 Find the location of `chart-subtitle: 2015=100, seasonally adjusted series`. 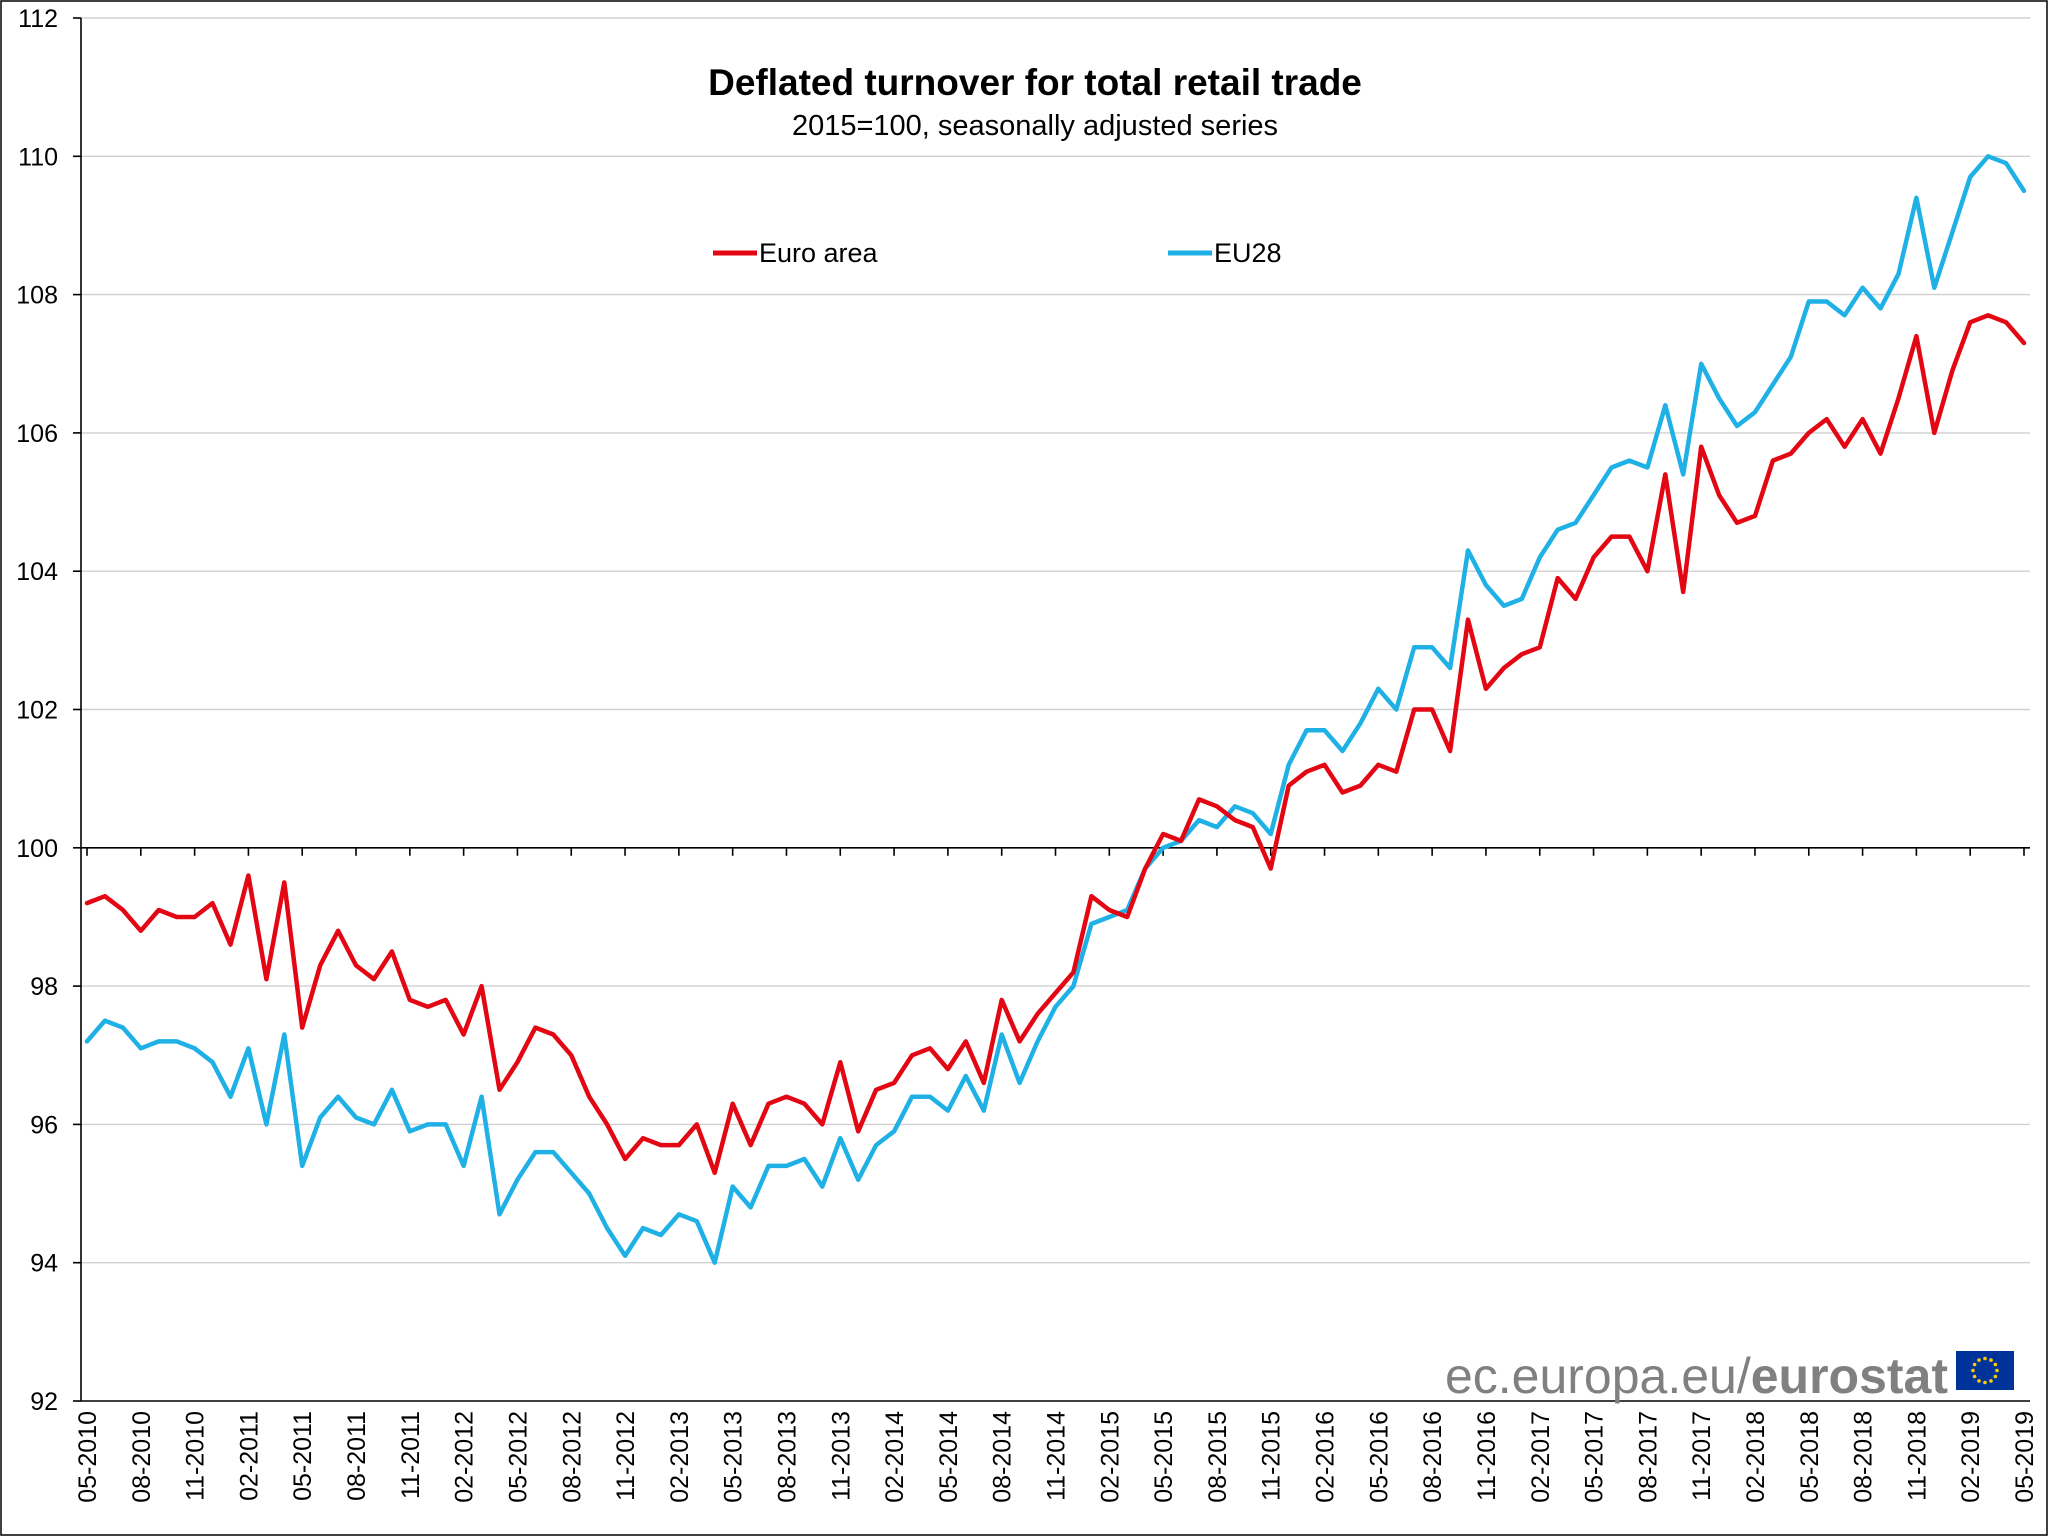

chart-subtitle: 2015=100, seasonally adjusted series is located at coordinates (1035, 126).